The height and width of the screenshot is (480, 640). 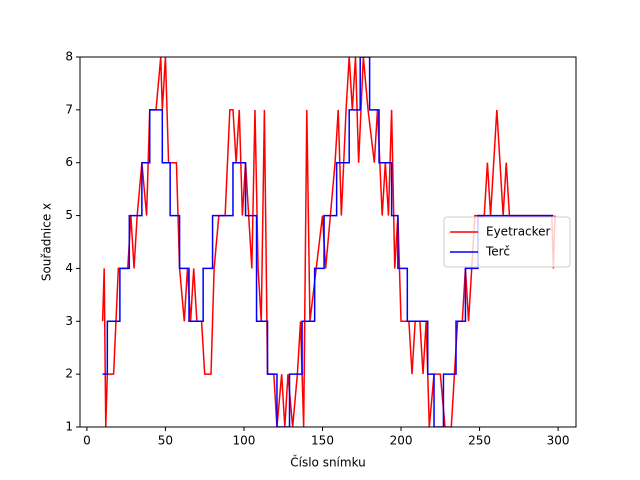 I want to click on y-tick-label: 8, so click(x=69, y=57).